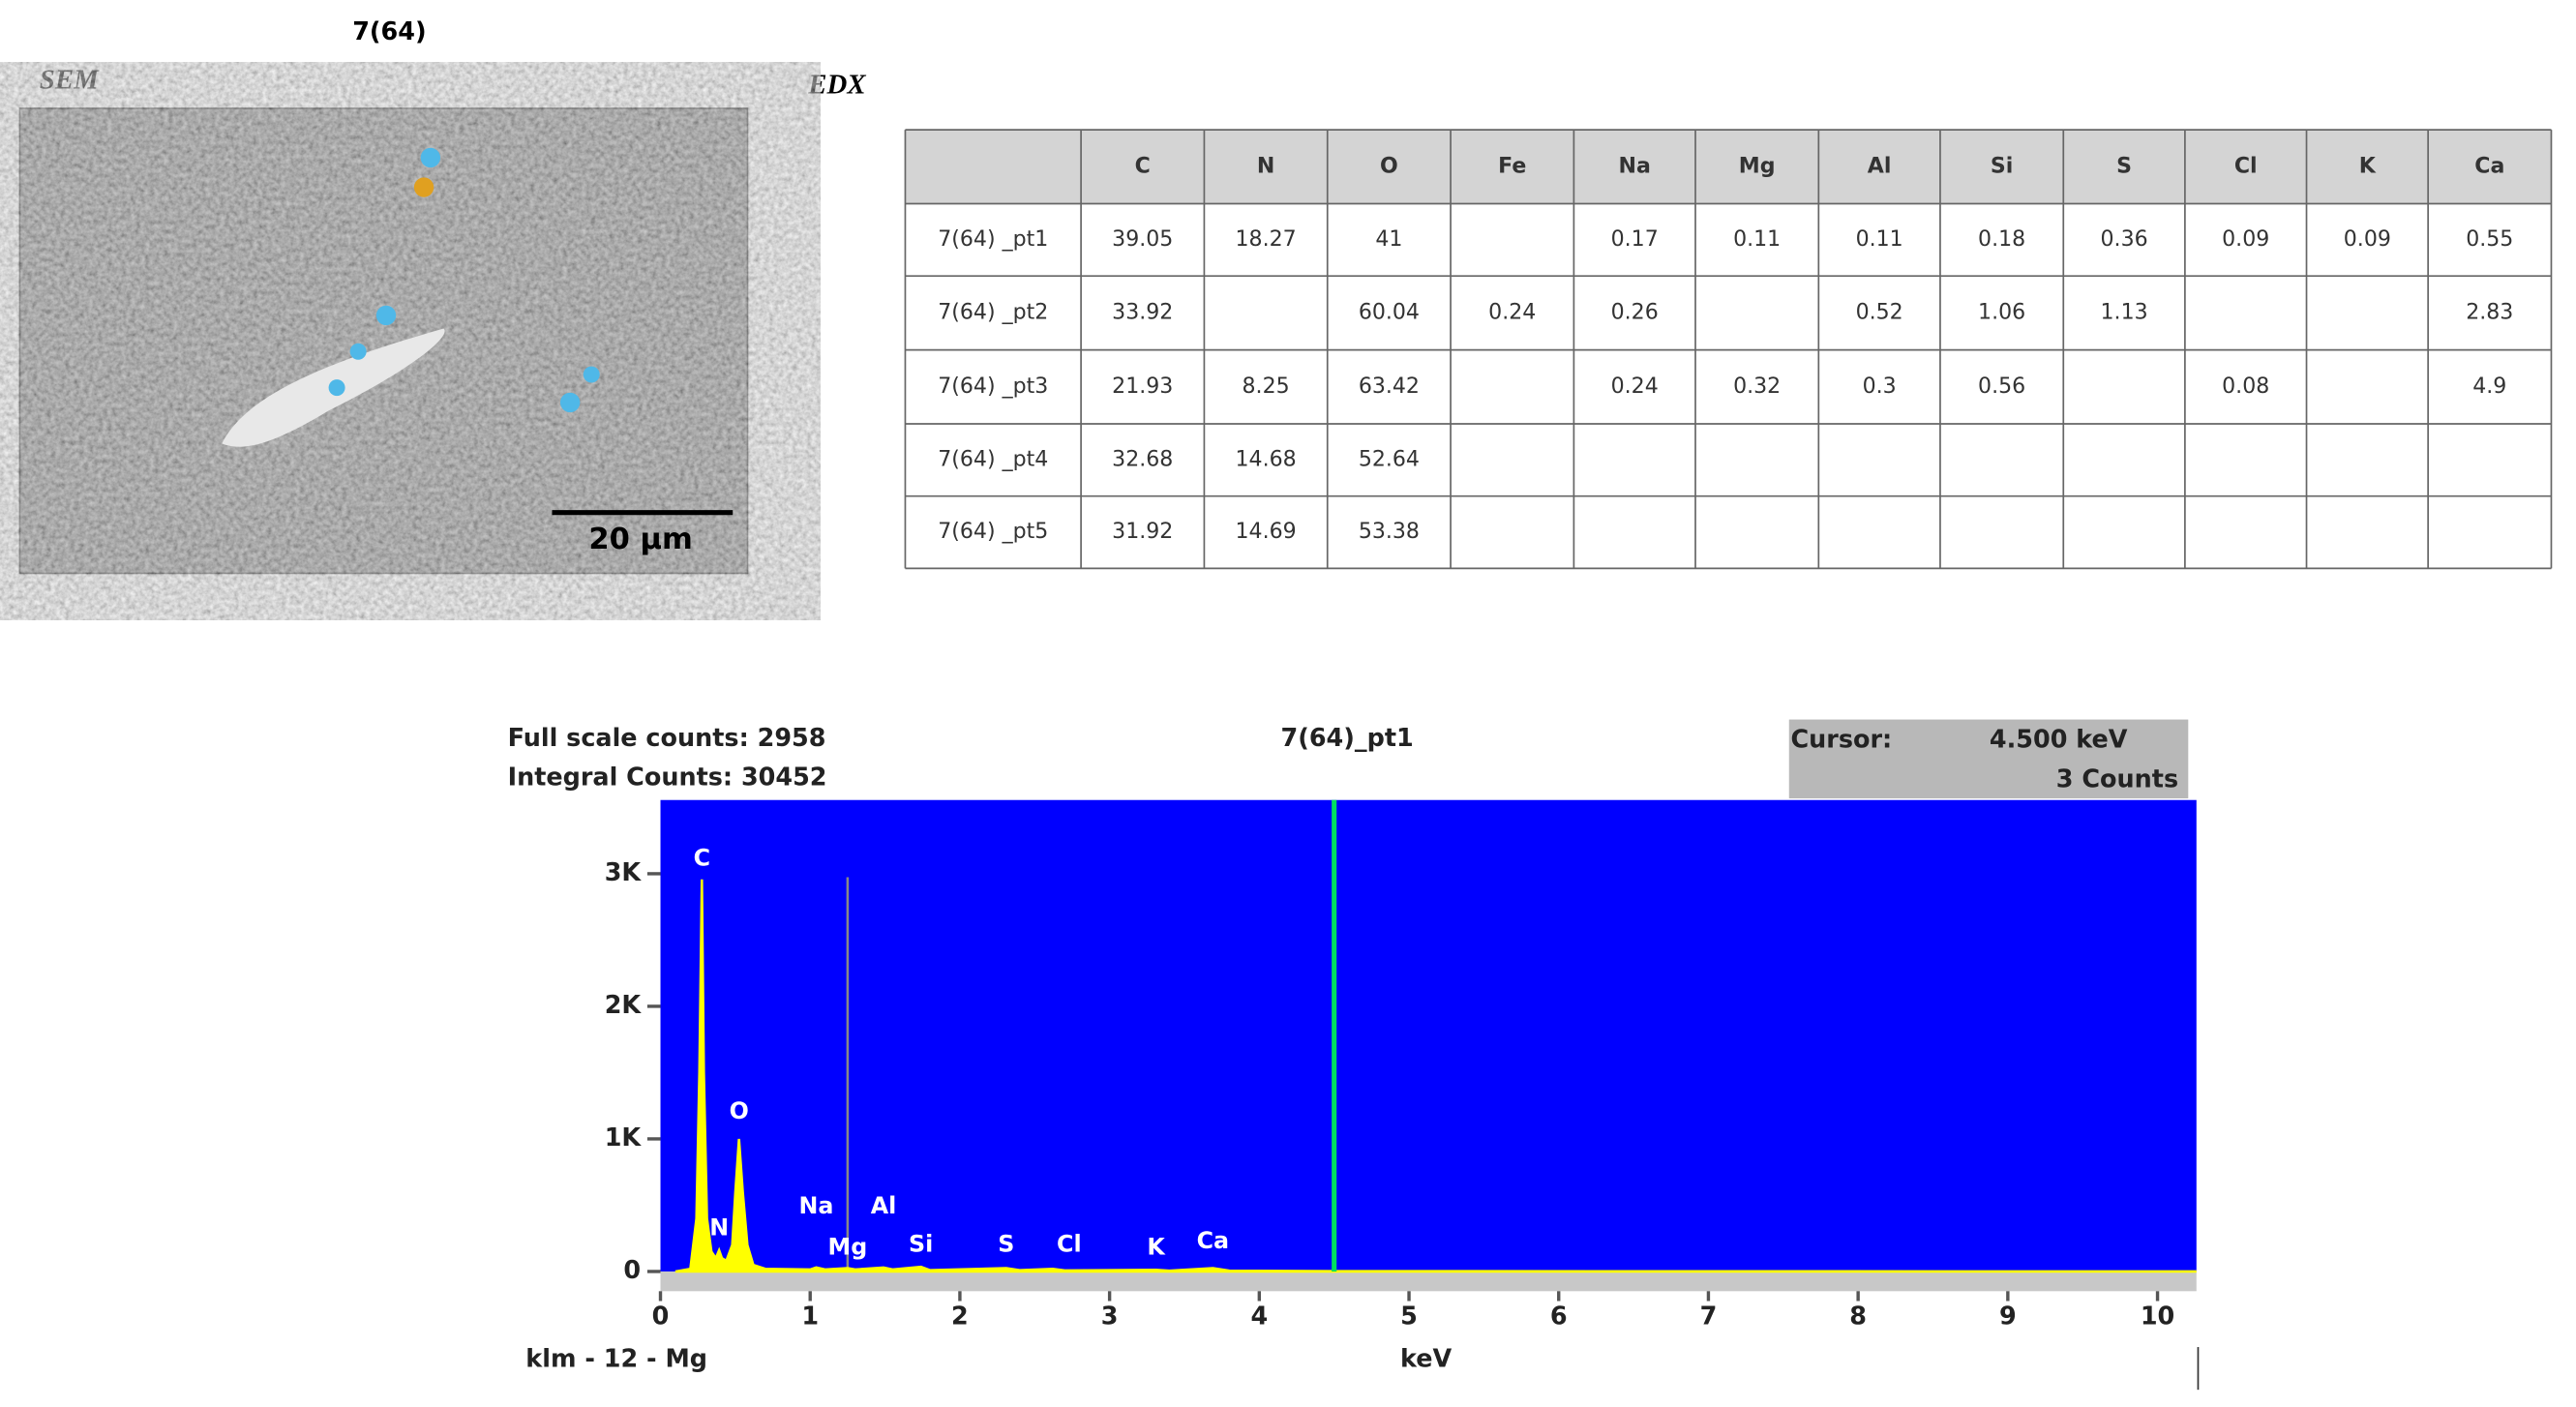 Image resolution: width=2576 pixels, height=1407 pixels. What do you see at coordinates (1266, 459) in the screenshot?
I see `cell-value: 14.68` at bounding box center [1266, 459].